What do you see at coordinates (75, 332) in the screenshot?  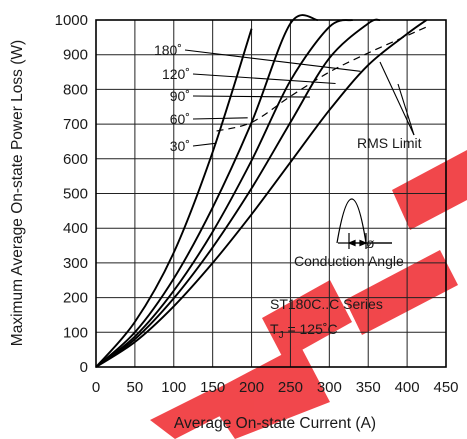 I see `y-tick-label: 100` at bounding box center [75, 332].